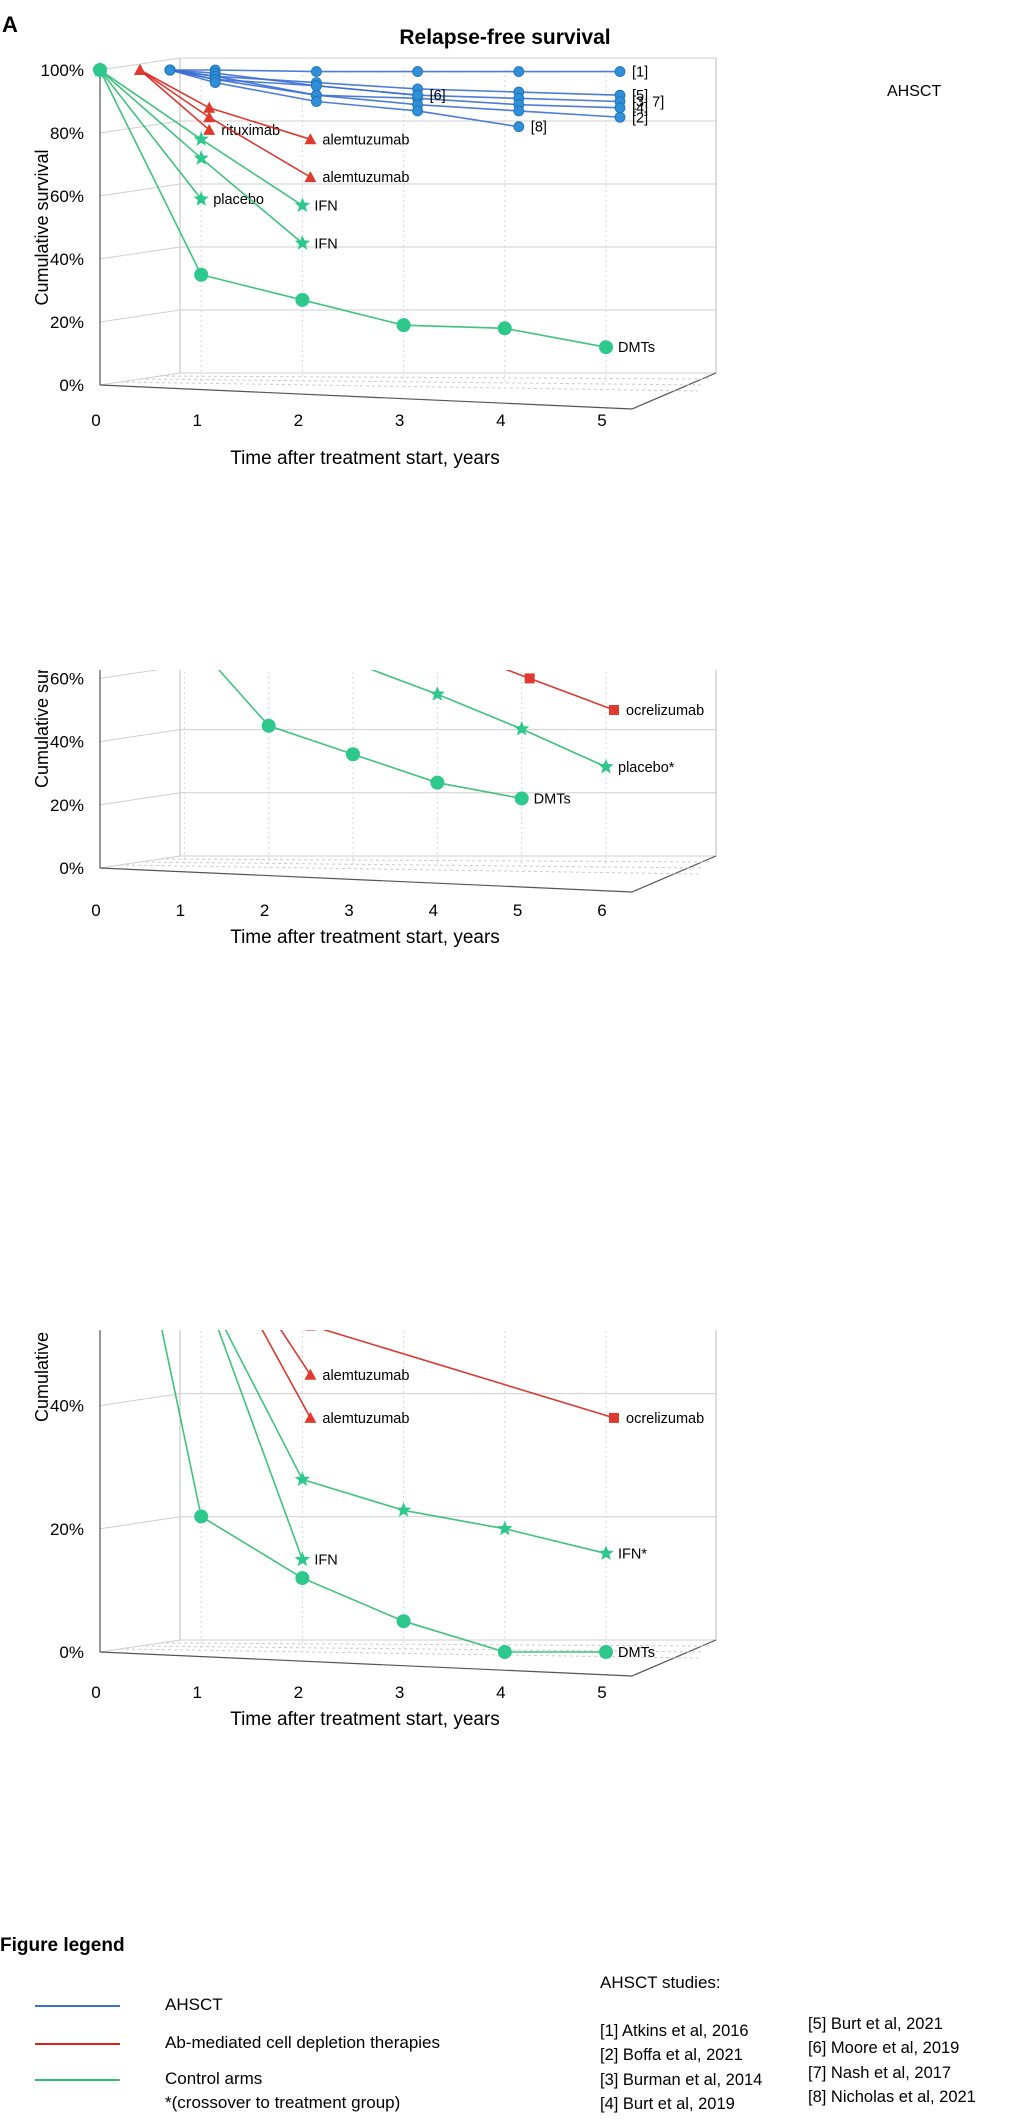 The height and width of the screenshot is (2127, 1010). What do you see at coordinates (671, 2055) in the screenshot?
I see `study-2: [2] Boffa et al, 2021` at bounding box center [671, 2055].